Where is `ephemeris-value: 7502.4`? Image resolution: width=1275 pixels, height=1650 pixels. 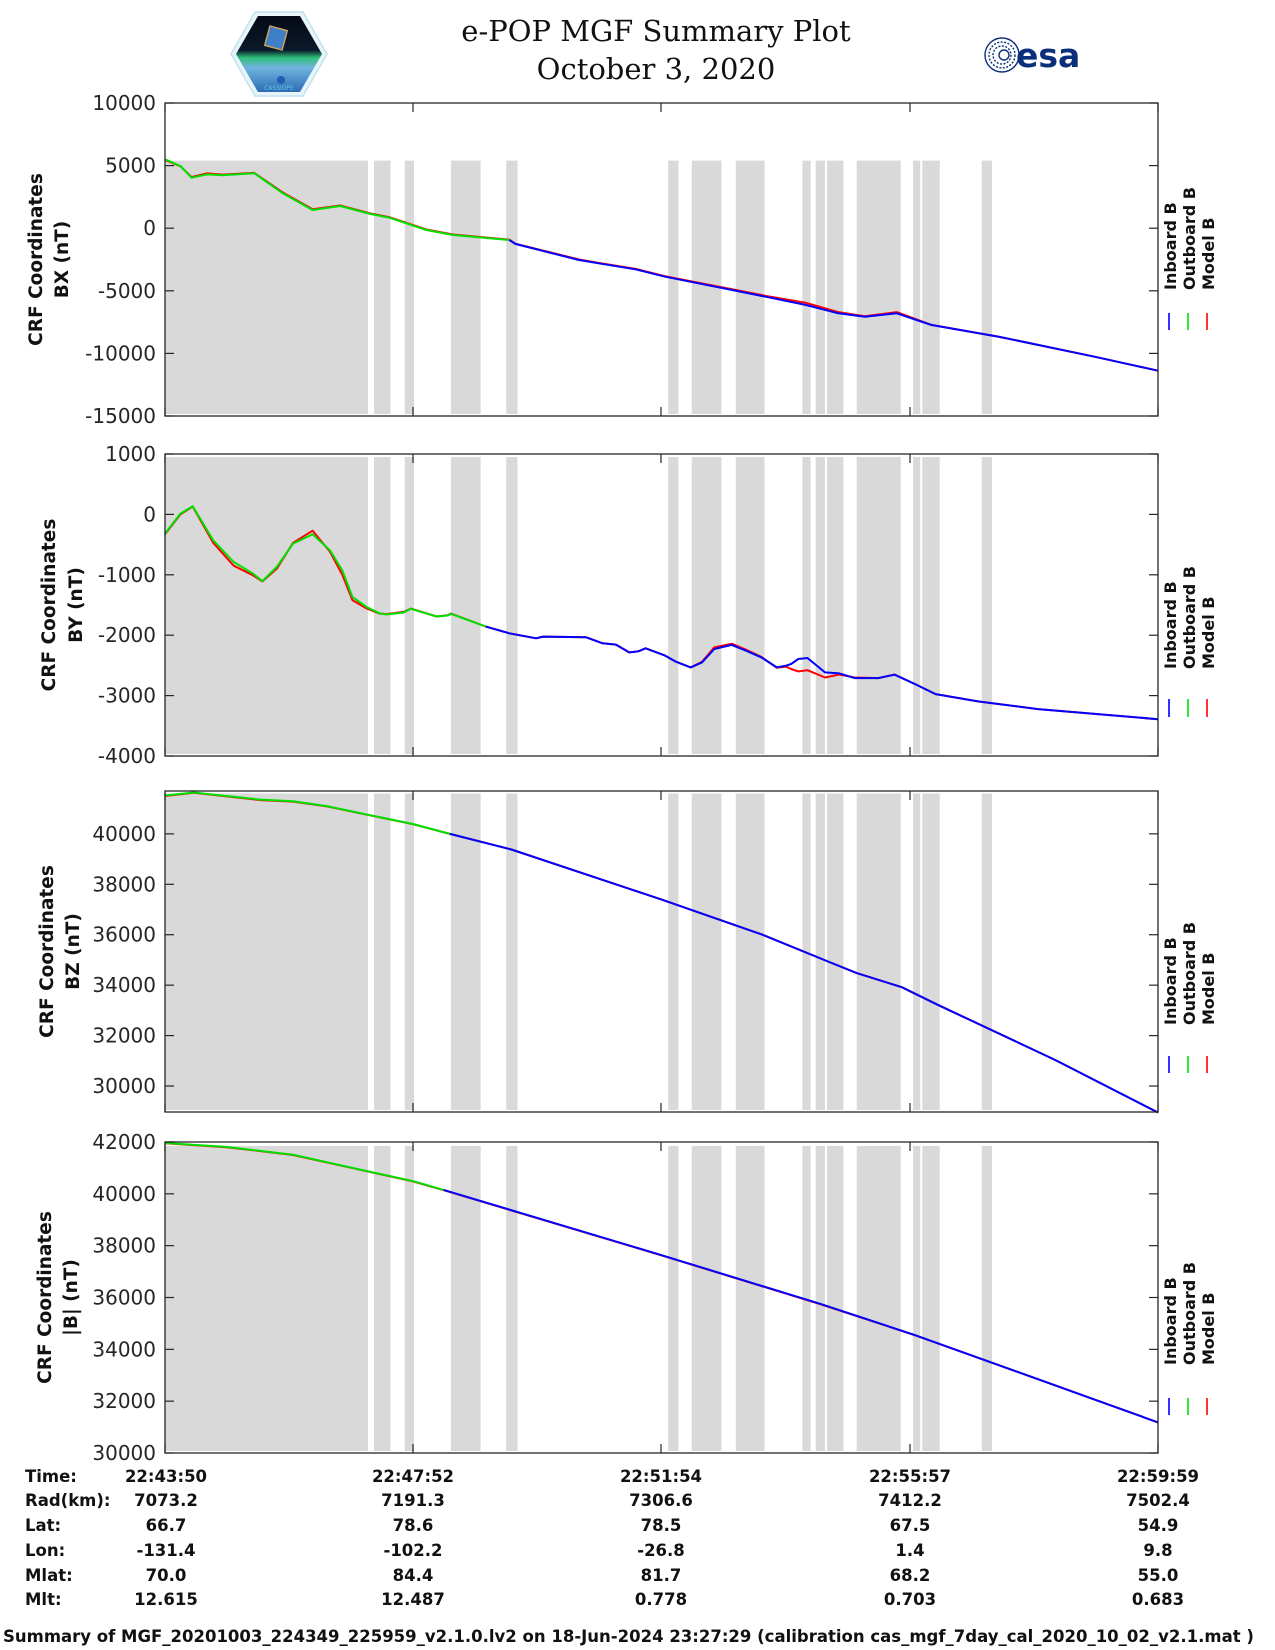 ephemeris-value: 7502.4 is located at coordinates (1158, 1500).